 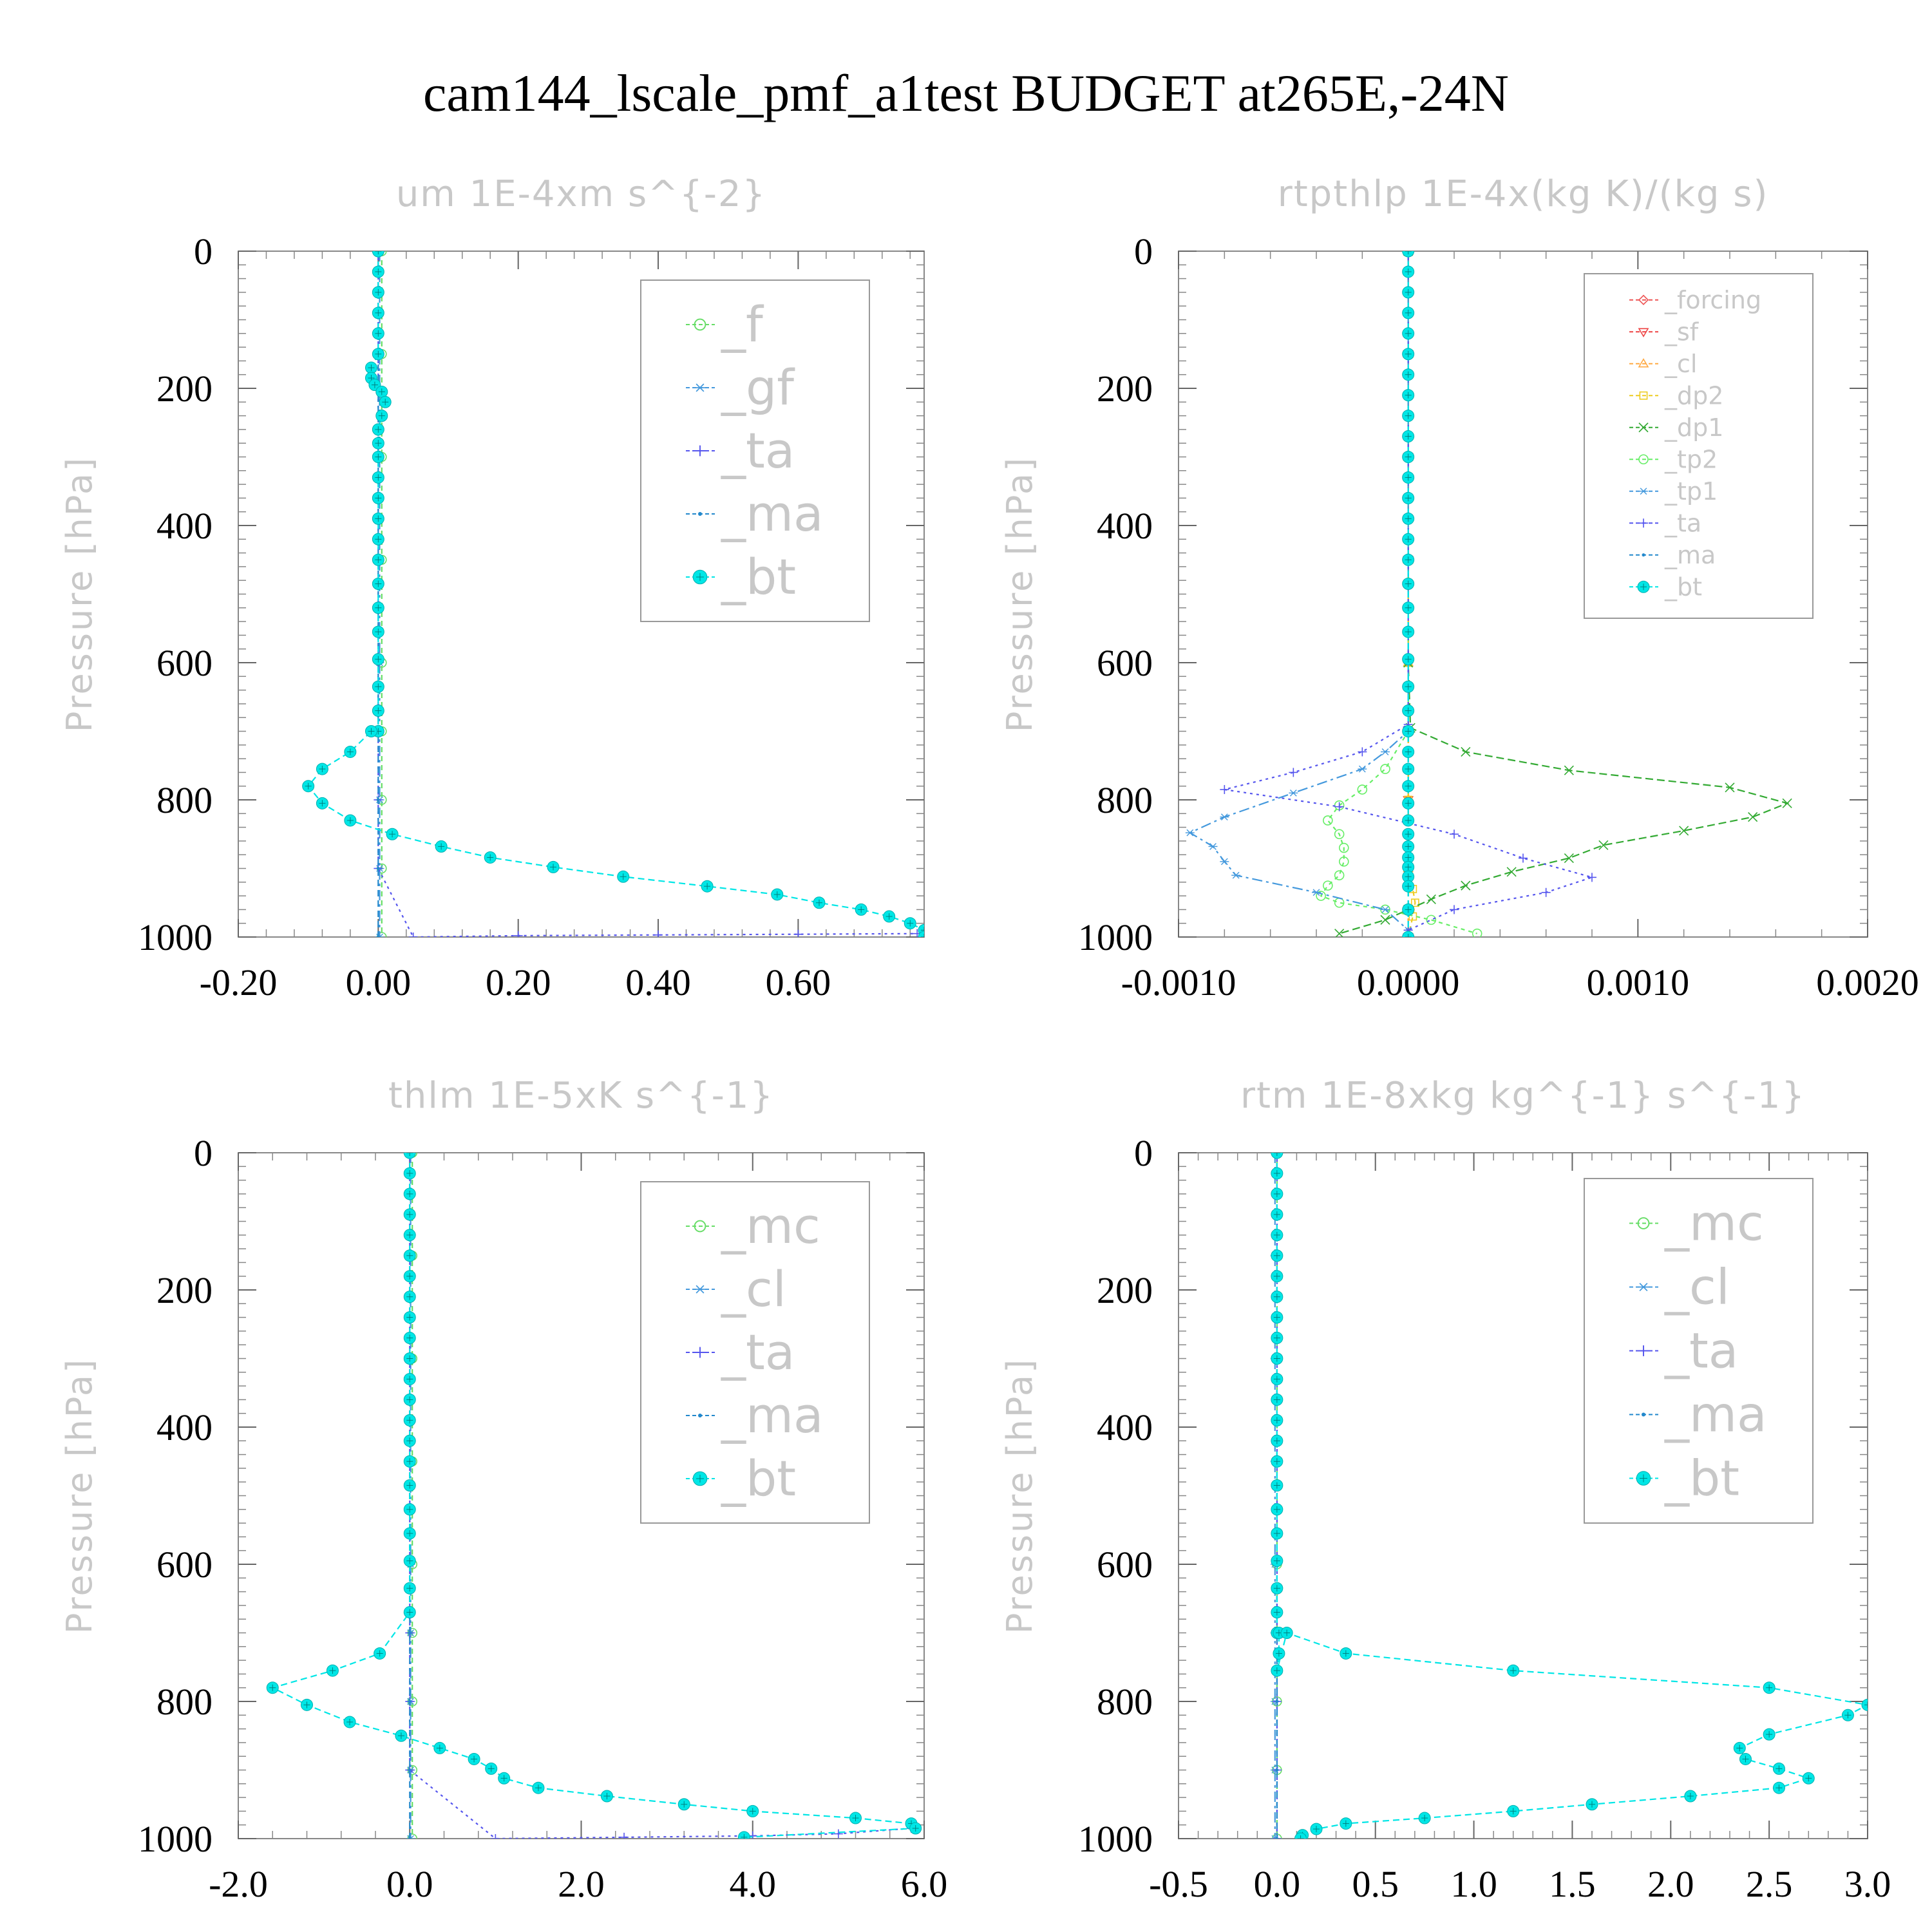 I want to click on legend-item: _gf, so click(x=741, y=387).